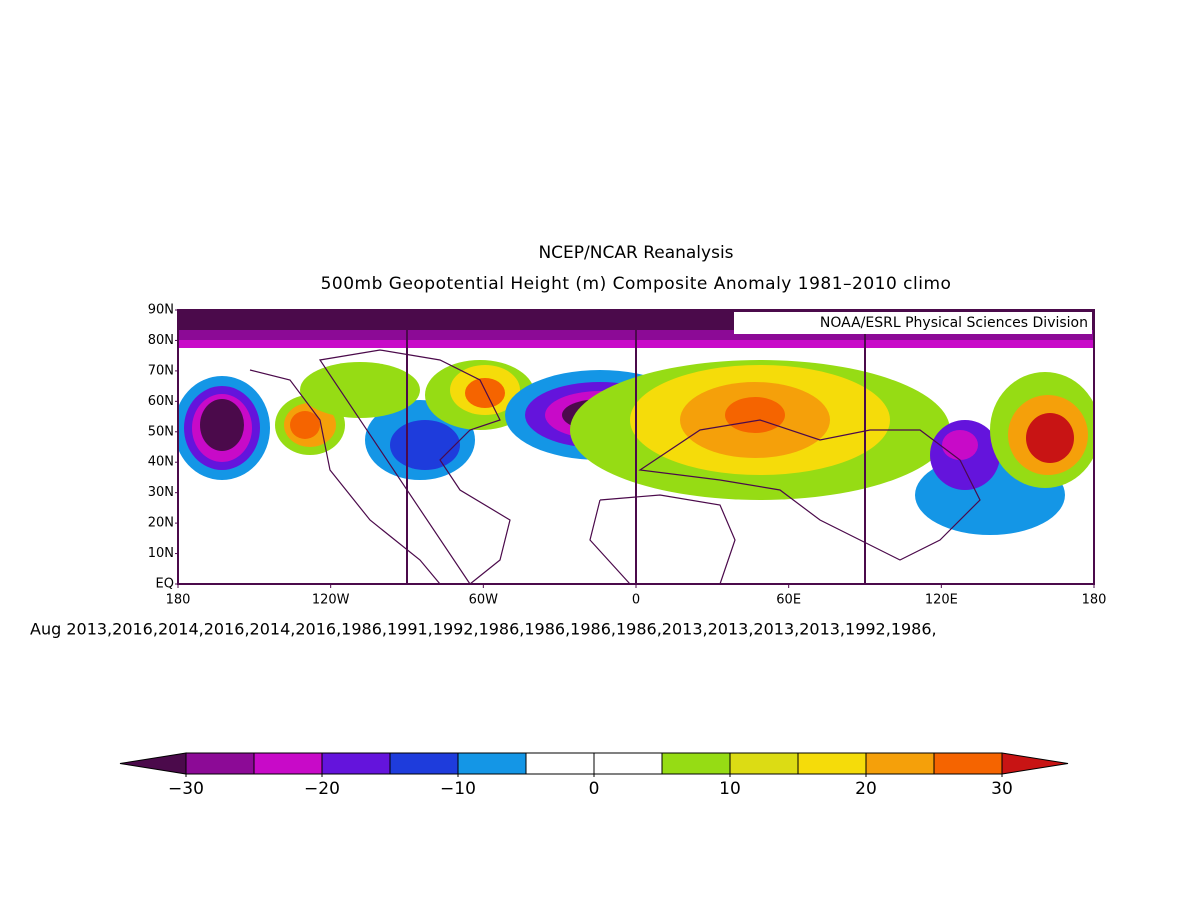 This screenshot has height=921, width=1190. Describe the element at coordinates (484, 600) in the screenshot. I see `lon-tick-label: 60W` at that location.